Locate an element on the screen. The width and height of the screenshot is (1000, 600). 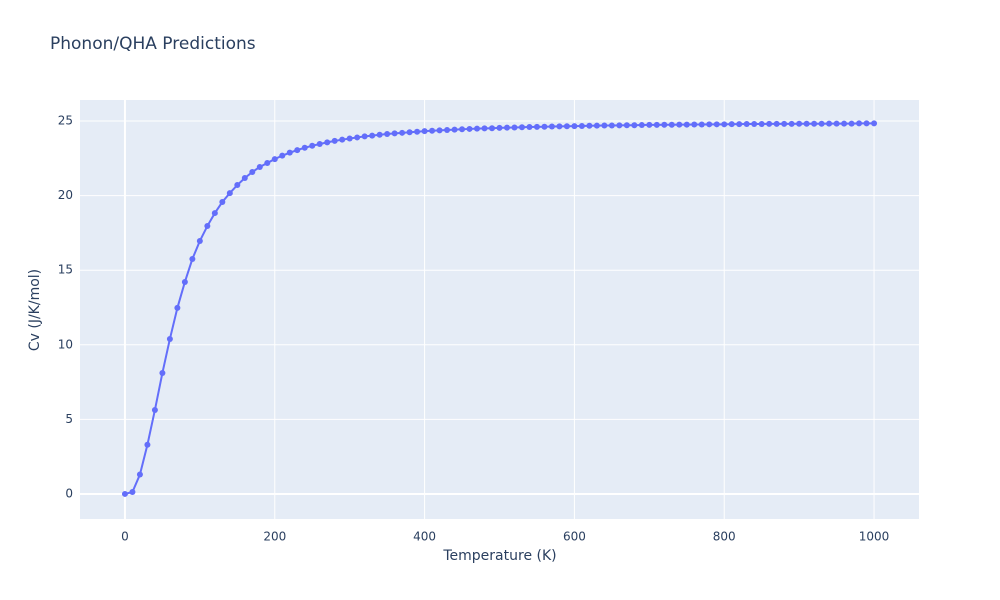
y-axis-title: Cv (J/K/mol) is located at coordinates (35, 310).